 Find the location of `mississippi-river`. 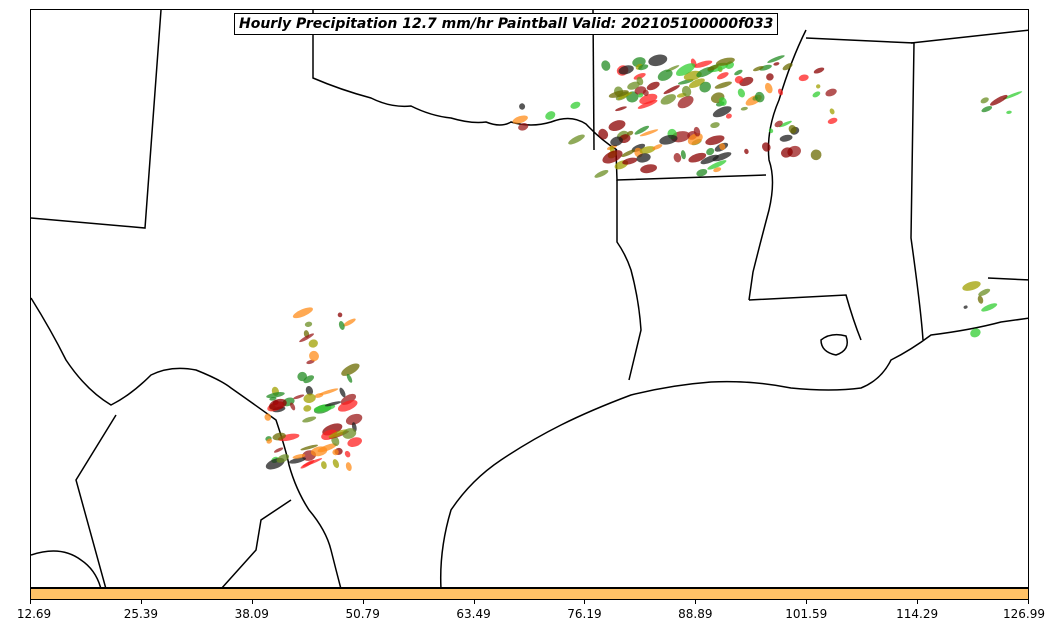

mississippi-river is located at coordinates (777, 165).